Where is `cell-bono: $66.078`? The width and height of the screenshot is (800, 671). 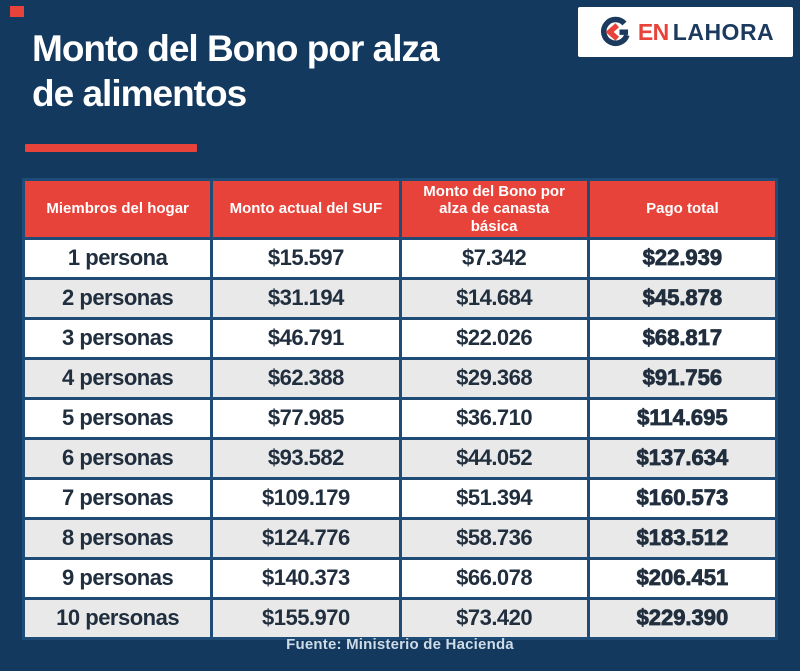
cell-bono: $66.078 is located at coordinates (494, 578).